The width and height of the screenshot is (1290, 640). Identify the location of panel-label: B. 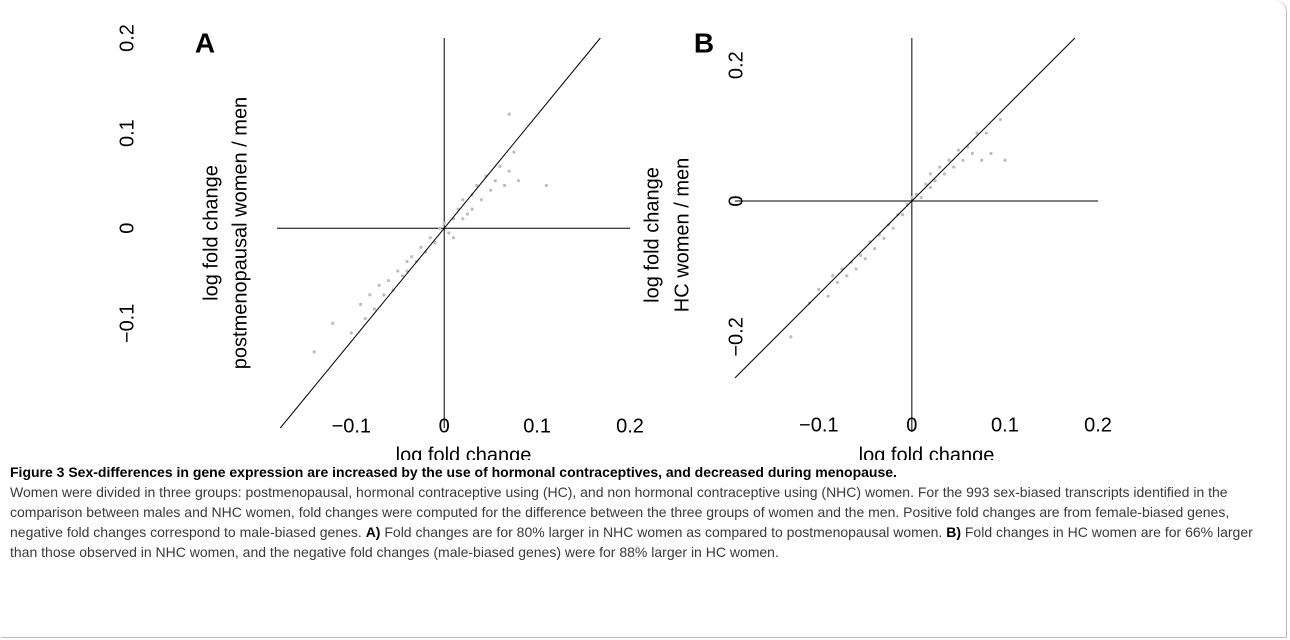
(704, 42).